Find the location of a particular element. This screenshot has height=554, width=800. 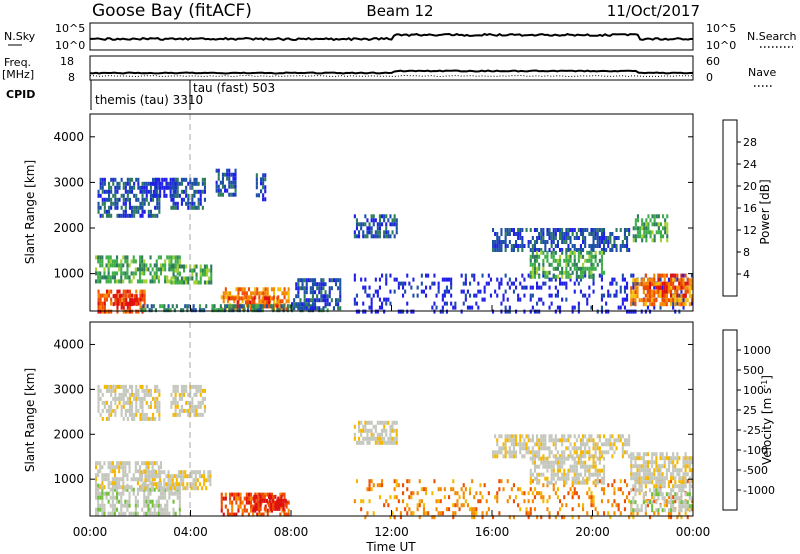

colorbar-tick-label: 1000 is located at coordinates (757, 350).